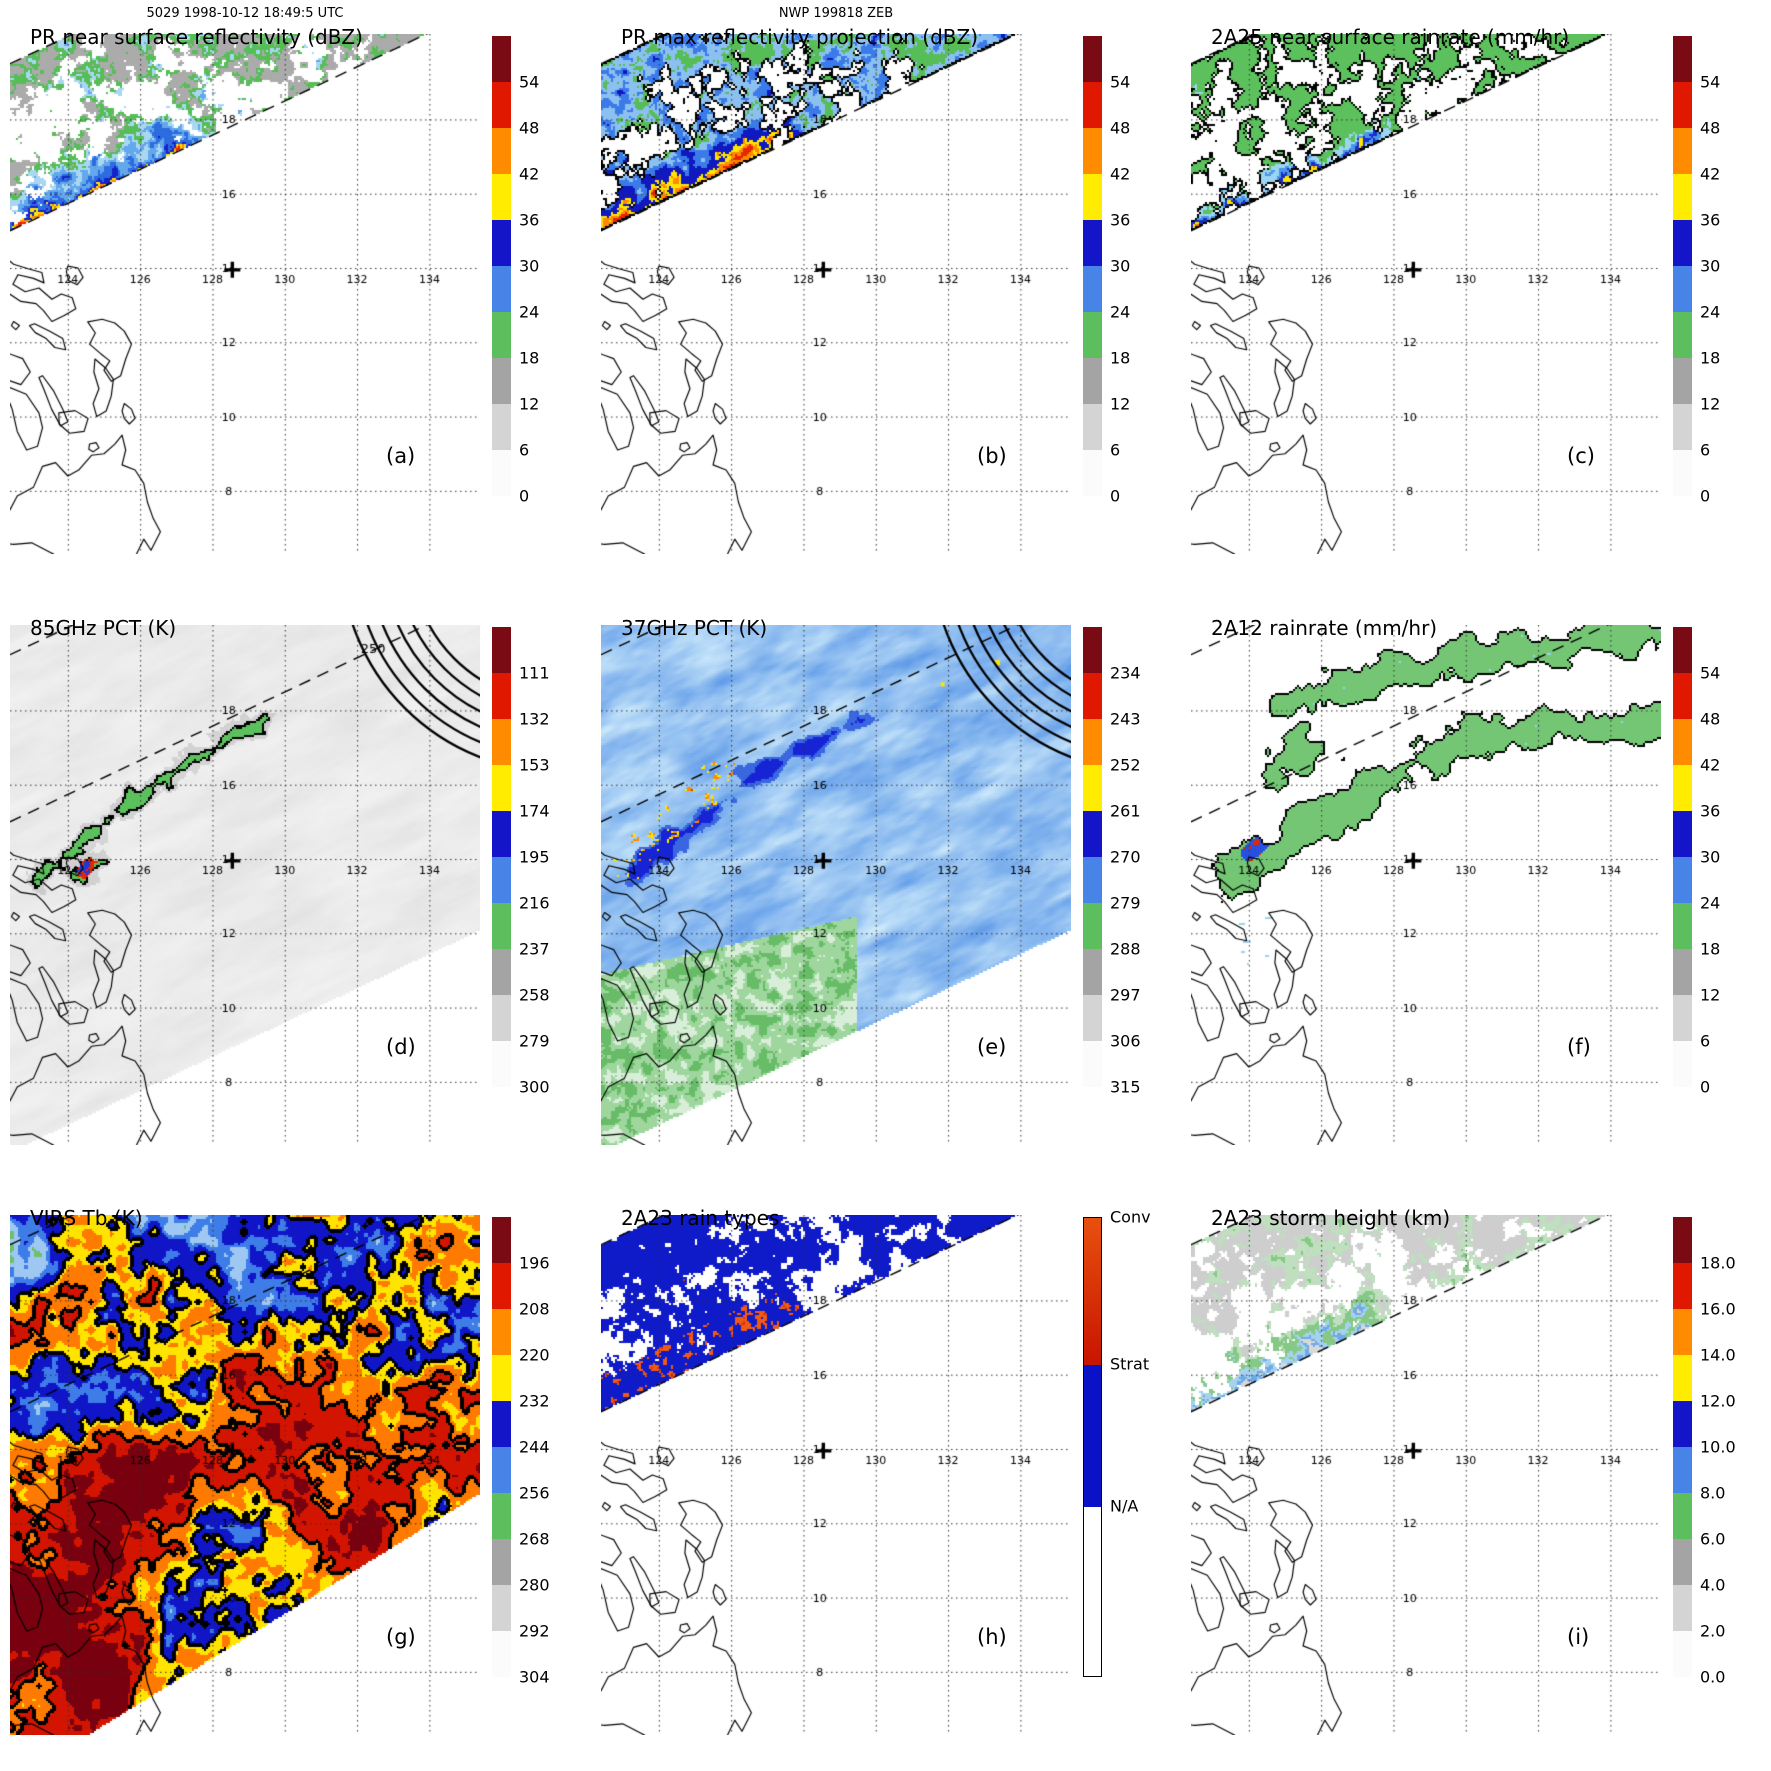 The width and height of the screenshot is (1771, 1771). Describe the element at coordinates (534, 1263) in the screenshot. I see `colorbar-tick: 196` at that location.